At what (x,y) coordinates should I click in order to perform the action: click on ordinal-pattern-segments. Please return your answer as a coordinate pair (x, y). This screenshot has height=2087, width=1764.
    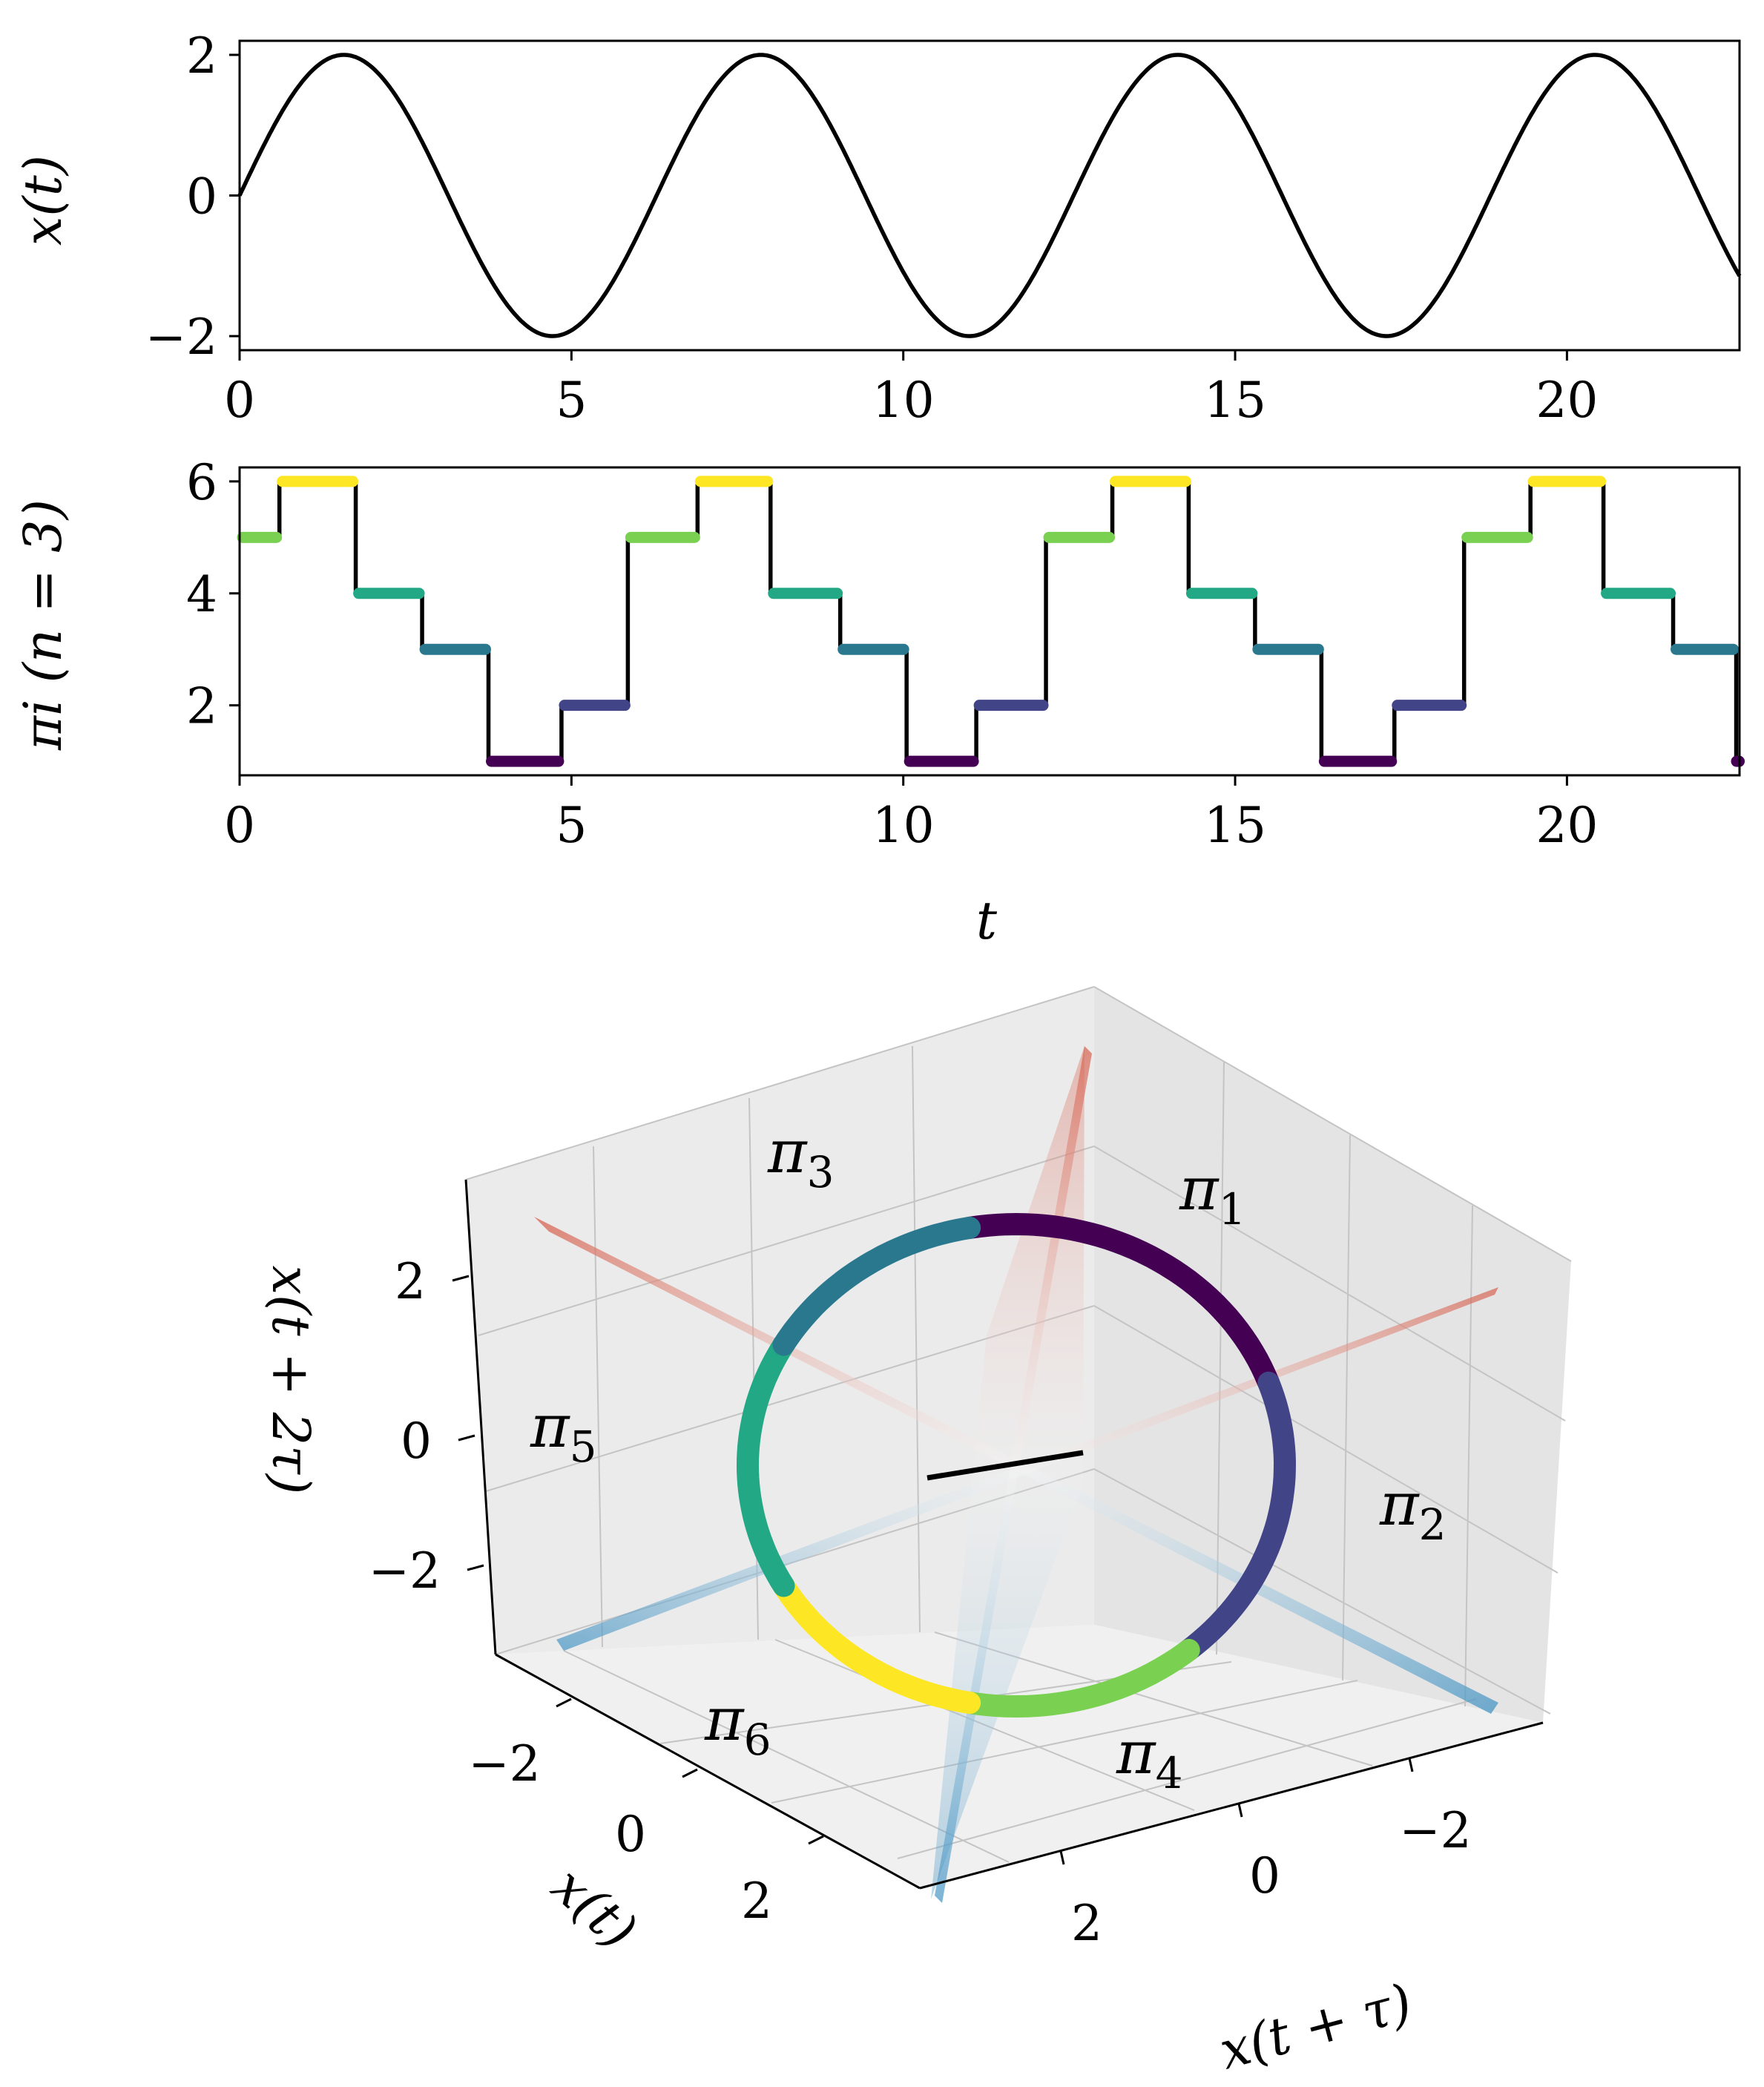
    Looking at the image, I should click on (991, 621).